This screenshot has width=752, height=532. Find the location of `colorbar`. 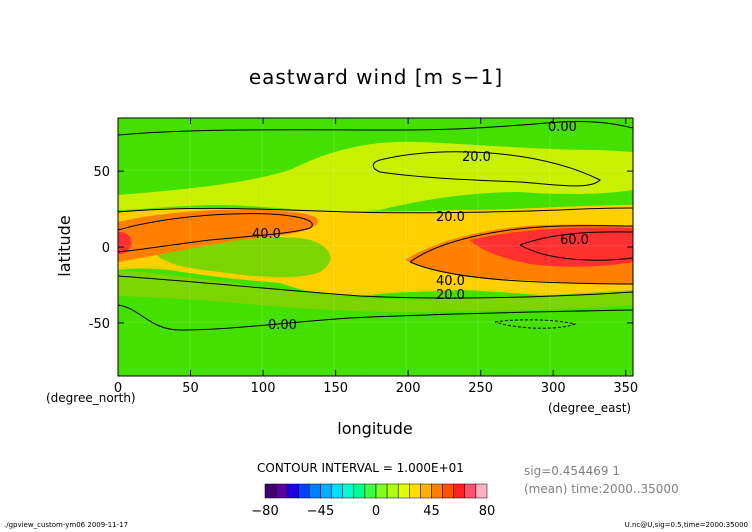

colorbar is located at coordinates (376, 491).